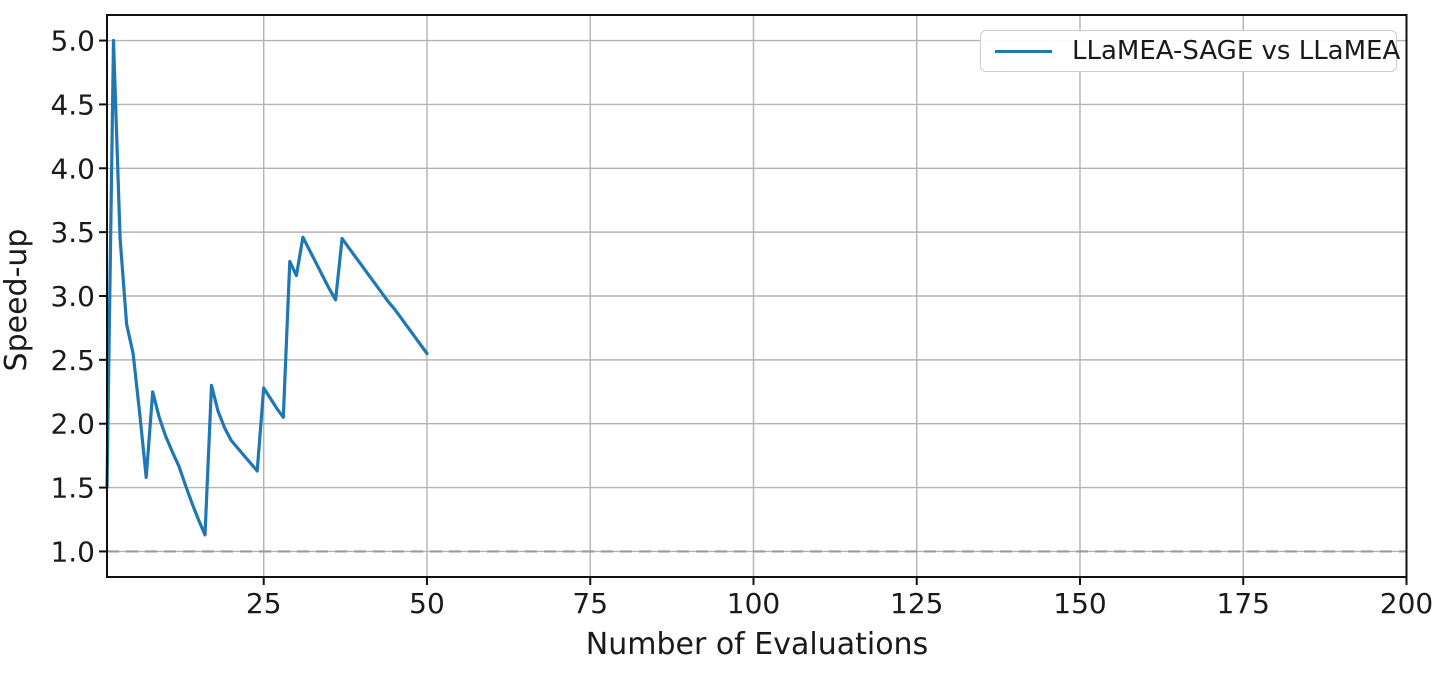 Image resolution: width=1435 pixels, height=676 pixels. I want to click on legend: LLaMEA-SAGE vs LLaMEA, so click(1190, 51).